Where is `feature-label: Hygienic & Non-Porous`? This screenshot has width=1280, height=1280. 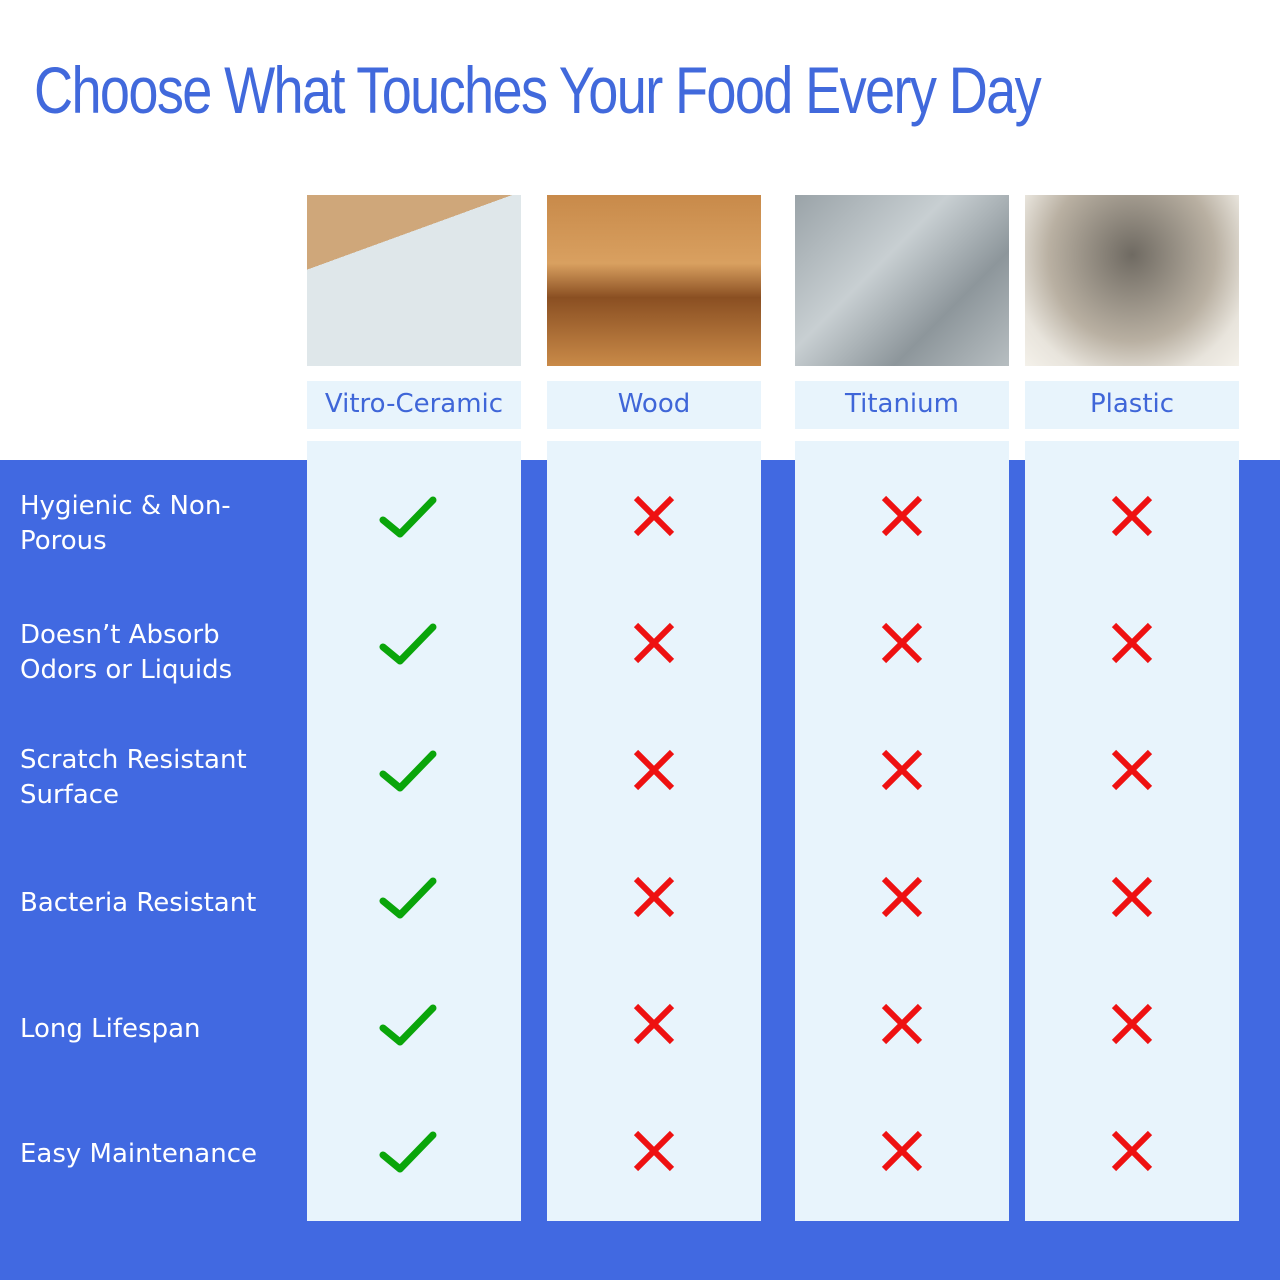
feature-label: Hygienic & Non-Porous is located at coordinates (125, 523).